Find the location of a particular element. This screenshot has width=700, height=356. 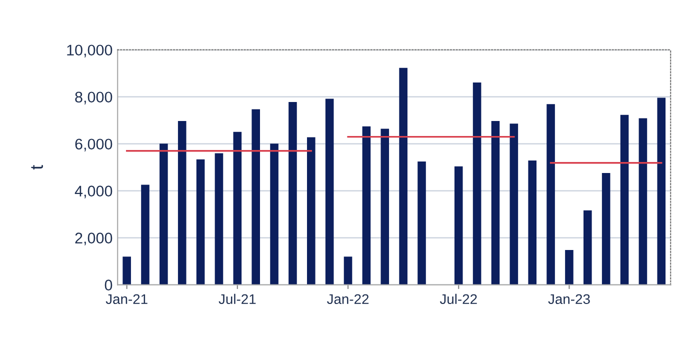

y-axis-title: t is located at coordinates (37, 167).